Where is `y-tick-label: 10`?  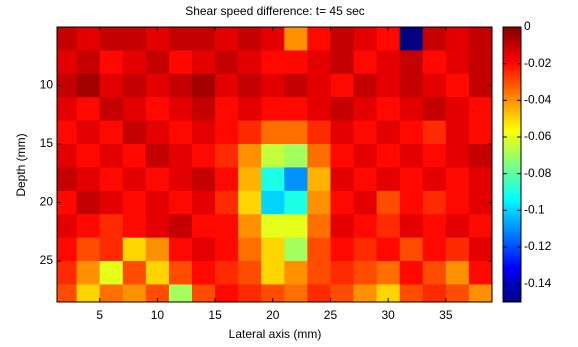 y-tick-label: 10 is located at coordinates (47, 85).